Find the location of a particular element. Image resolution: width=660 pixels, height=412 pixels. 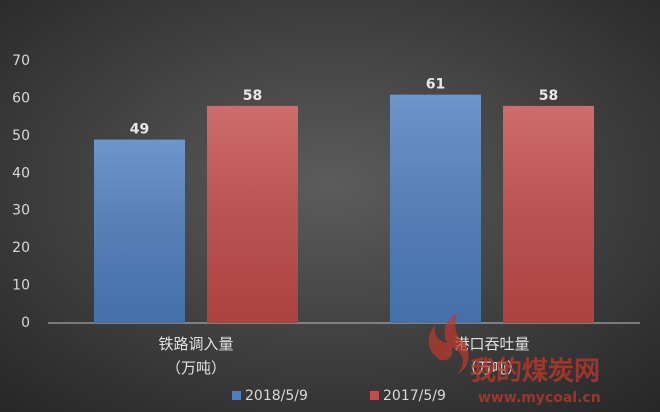

watermark: 我的煤炭网 www.mycoal.cn is located at coordinates (514, 359).